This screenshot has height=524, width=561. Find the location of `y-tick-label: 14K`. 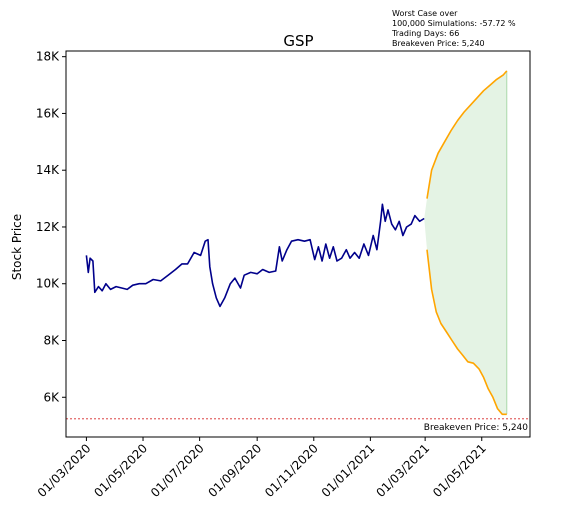

y-tick-label: 14K is located at coordinates (48, 170).